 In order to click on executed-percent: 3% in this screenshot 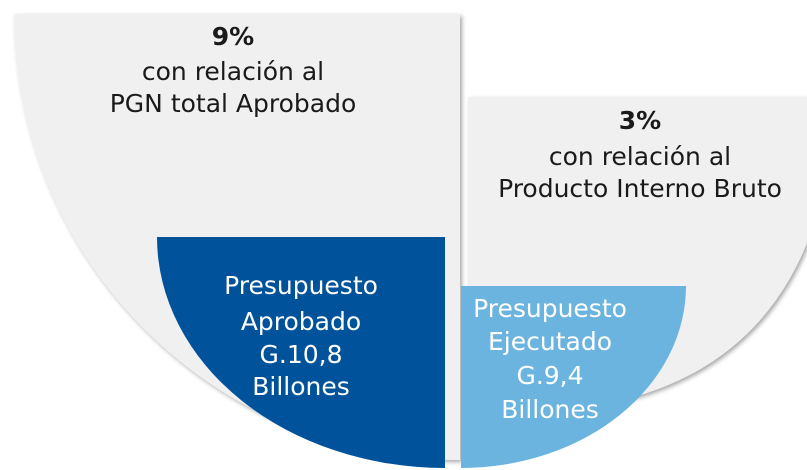, I will do `click(640, 120)`.